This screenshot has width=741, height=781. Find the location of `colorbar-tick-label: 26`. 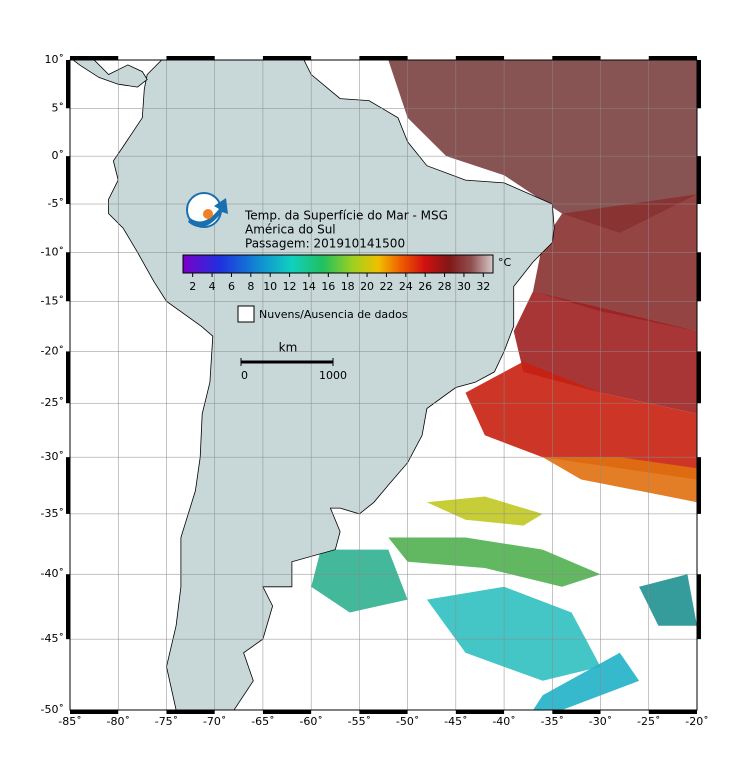

colorbar-tick-label: 26 is located at coordinates (425, 286).